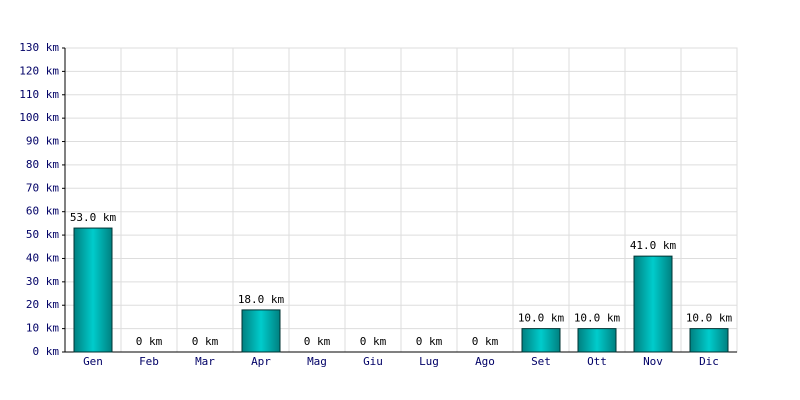  Describe the element at coordinates (373, 361) in the screenshot. I see `x-tick-label: Giu` at that location.